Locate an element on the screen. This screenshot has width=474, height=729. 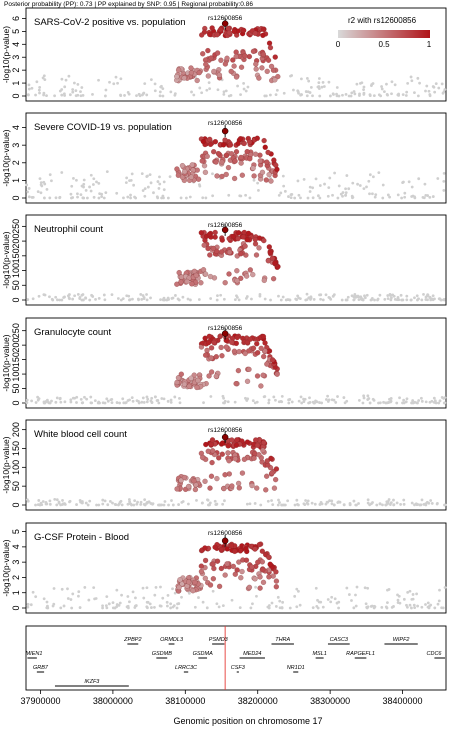
gene-csf3: CSF3 is located at coordinates (238, 669).